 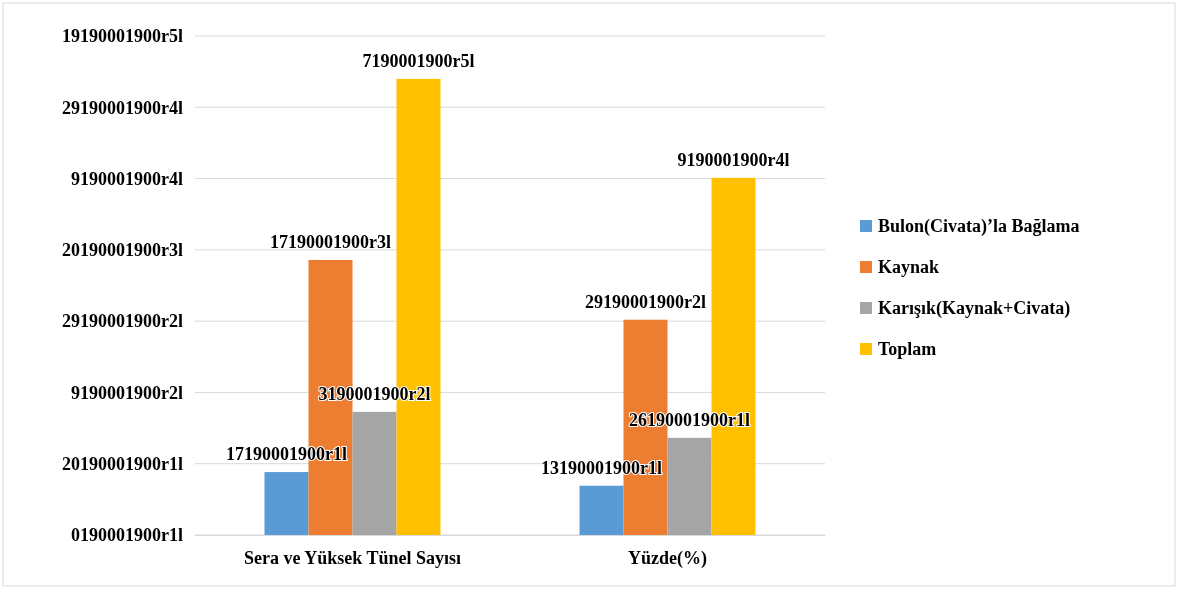 What do you see at coordinates (122, 107) in the screenshot?
I see `text: 29190001900r4l` at bounding box center [122, 107].